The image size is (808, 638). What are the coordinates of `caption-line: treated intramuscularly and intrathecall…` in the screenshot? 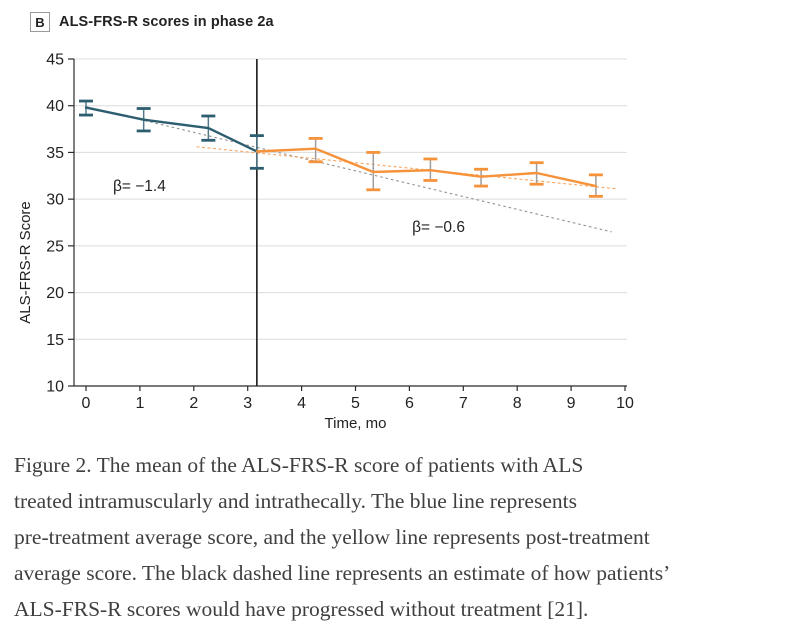 It's located at (295, 501).